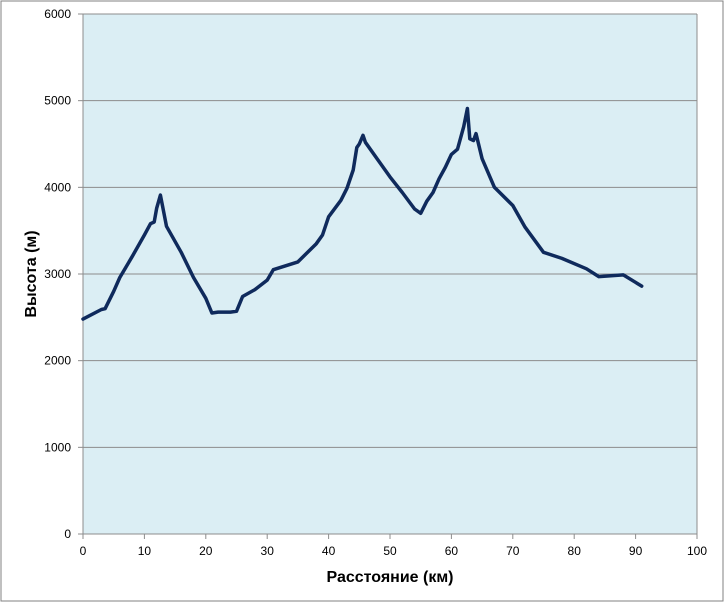  What do you see at coordinates (57, 101) in the screenshot?
I see `y-tick-label: 5000` at bounding box center [57, 101].